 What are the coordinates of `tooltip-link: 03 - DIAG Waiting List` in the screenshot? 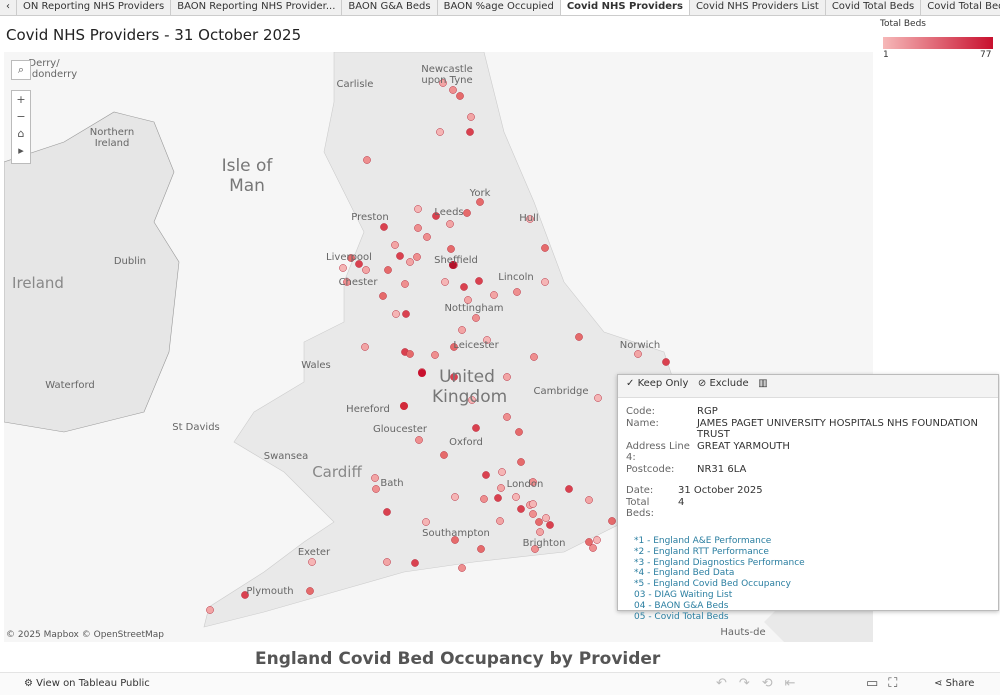 It's located at (683, 594).